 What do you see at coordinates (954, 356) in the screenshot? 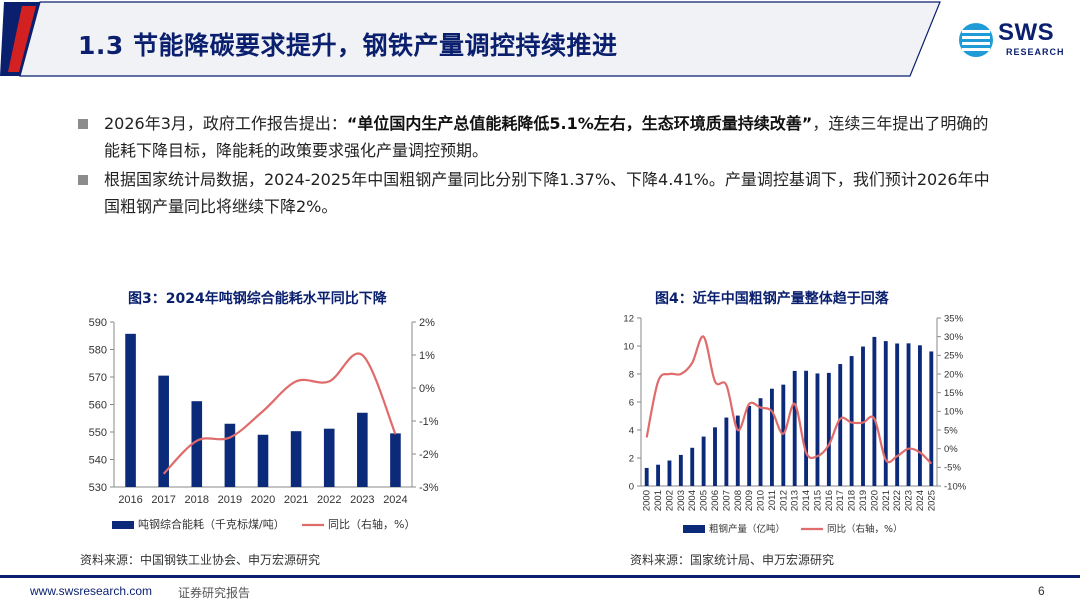
I see `right-tick-label: 25%` at bounding box center [954, 356].